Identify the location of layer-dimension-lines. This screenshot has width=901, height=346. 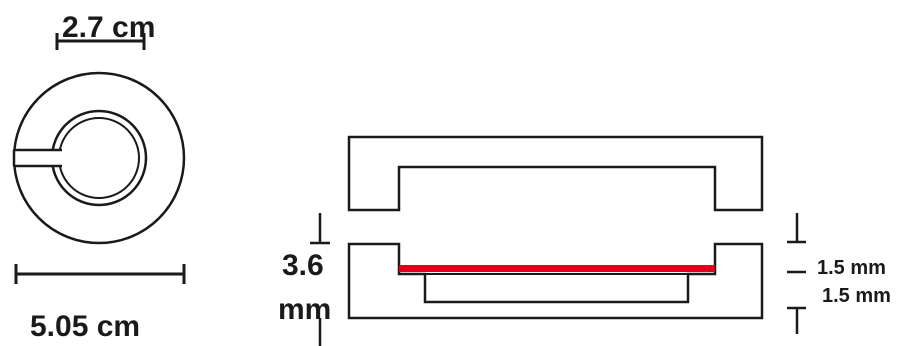
(796, 273).